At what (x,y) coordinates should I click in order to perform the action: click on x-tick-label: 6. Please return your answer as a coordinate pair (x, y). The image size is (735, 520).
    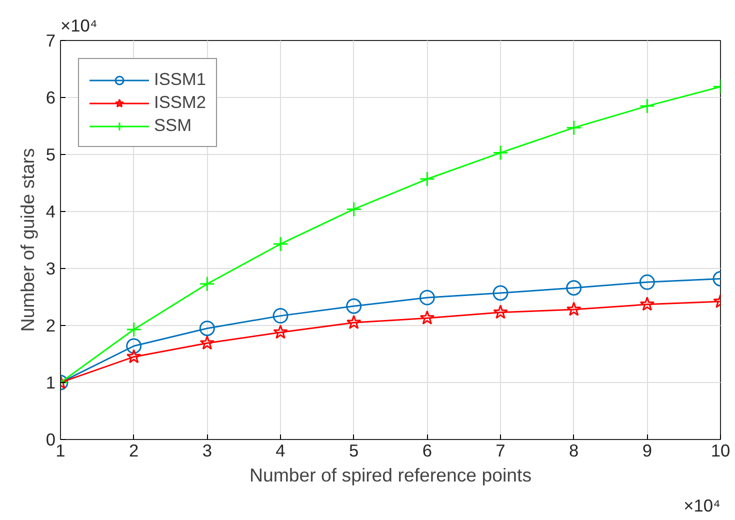
    Looking at the image, I should click on (427, 450).